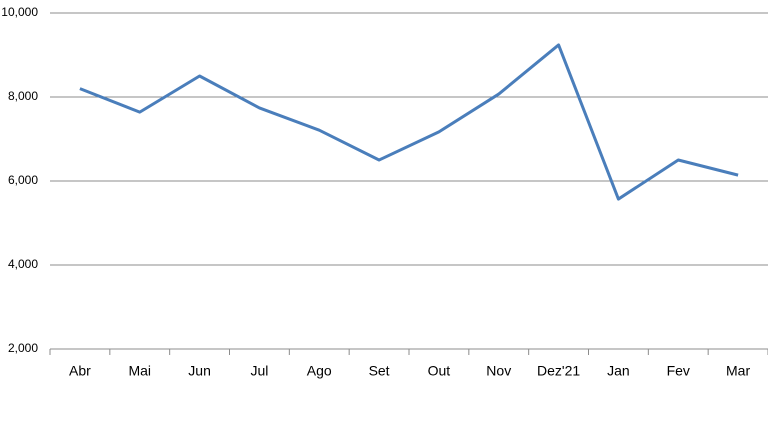 This screenshot has height=422, width=768. What do you see at coordinates (738, 371) in the screenshot?
I see `x-tick-label: Mar` at bounding box center [738, 371].